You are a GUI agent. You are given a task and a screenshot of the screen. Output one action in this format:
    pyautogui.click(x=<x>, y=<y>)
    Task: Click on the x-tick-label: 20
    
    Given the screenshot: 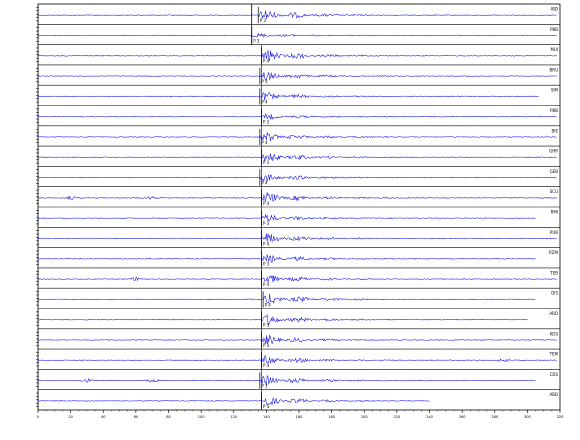 What is the action you would take?
    pyautogui.click(x=70, y=417)
    